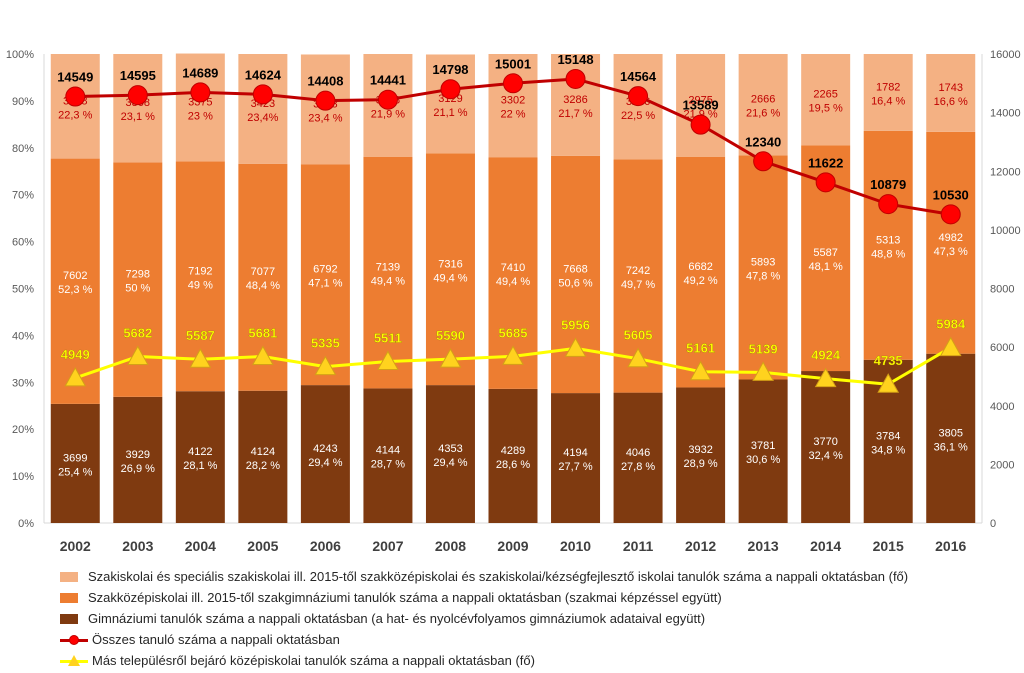 The image size is (1024, 673). What do you see at coordinates (513, 465) in the screenshot?
I see `bar-percent-label-grammar: 28,6 %` at bounding box center [513, 465].